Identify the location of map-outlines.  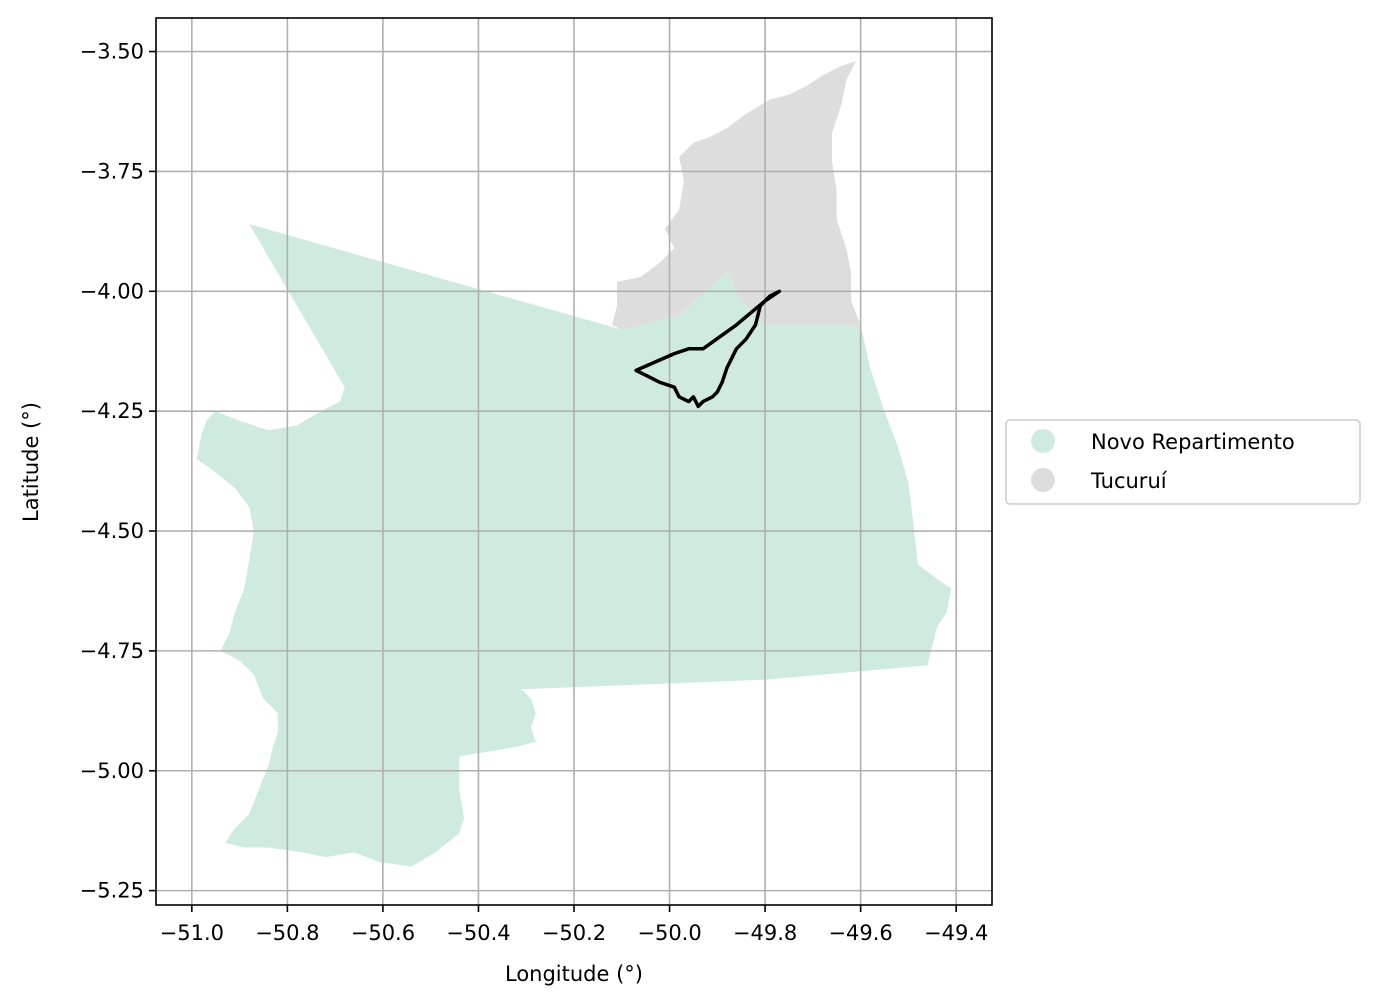
(708, 349).